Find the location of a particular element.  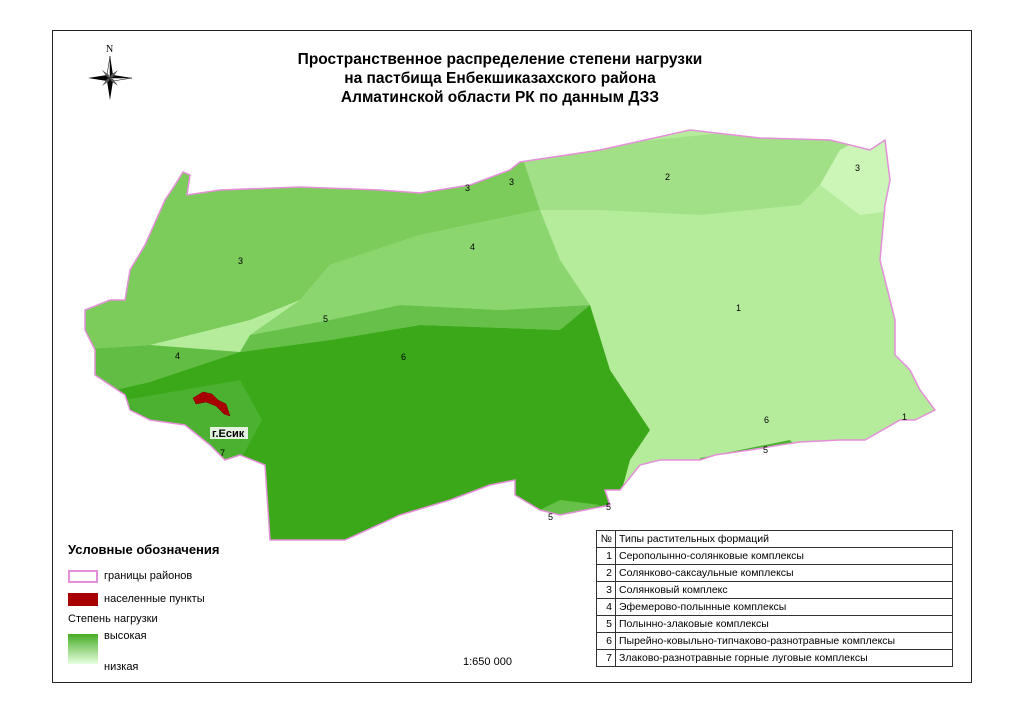

scale-text: 1:650 000 is located at coordinates (487, 662).